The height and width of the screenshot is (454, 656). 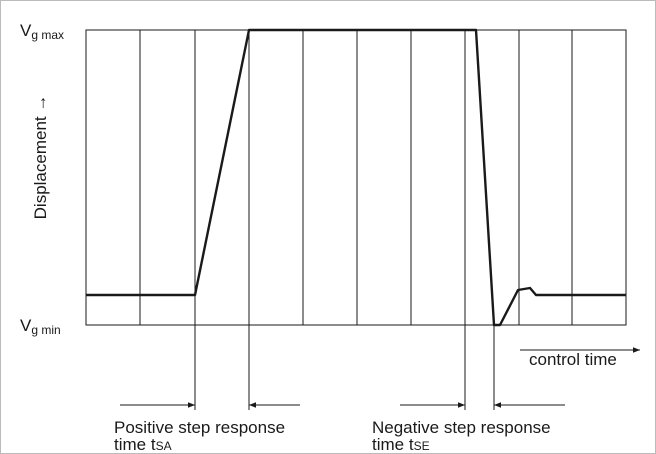 What do you see at coordinates (45, 330) in the screenshot?
I see `subscript: g min` at bounding box center [45, 330].